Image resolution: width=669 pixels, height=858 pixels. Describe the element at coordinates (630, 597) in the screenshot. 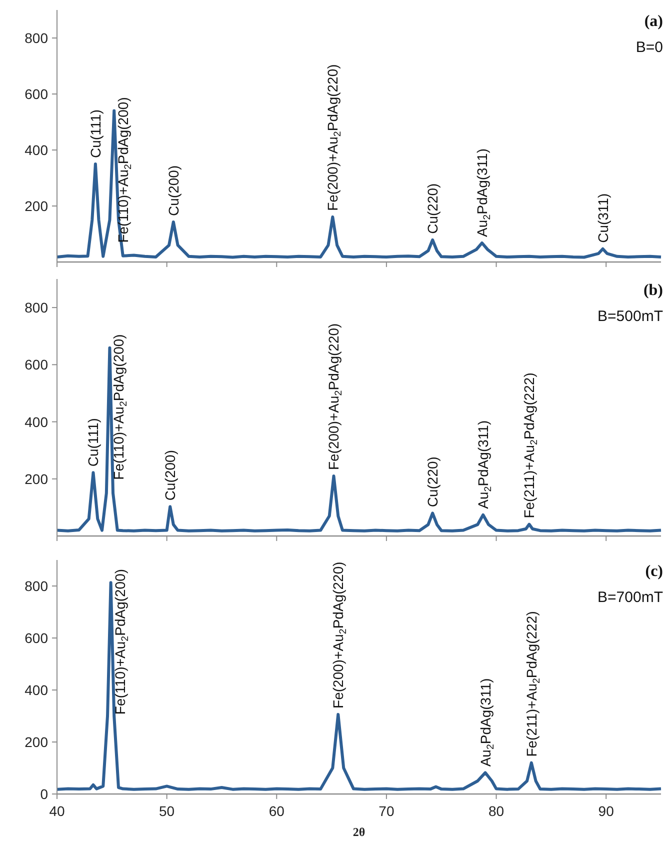

I see `annotation: B=700mT` at that location.